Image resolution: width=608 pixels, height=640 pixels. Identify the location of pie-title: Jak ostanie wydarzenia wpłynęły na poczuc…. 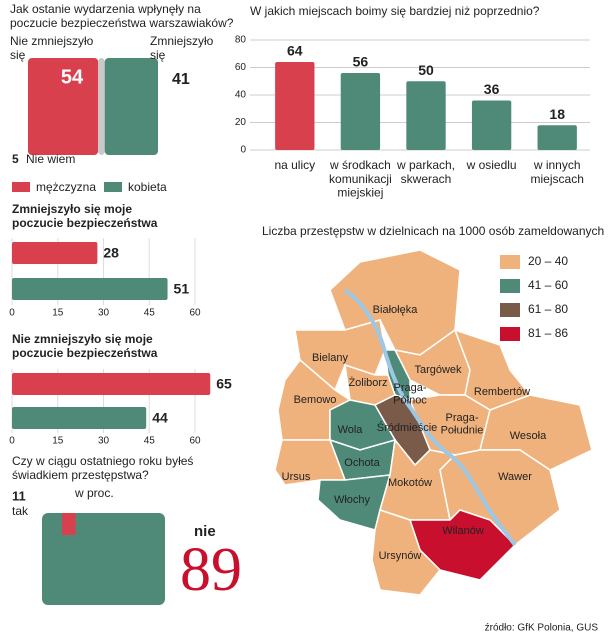
(122, 16).